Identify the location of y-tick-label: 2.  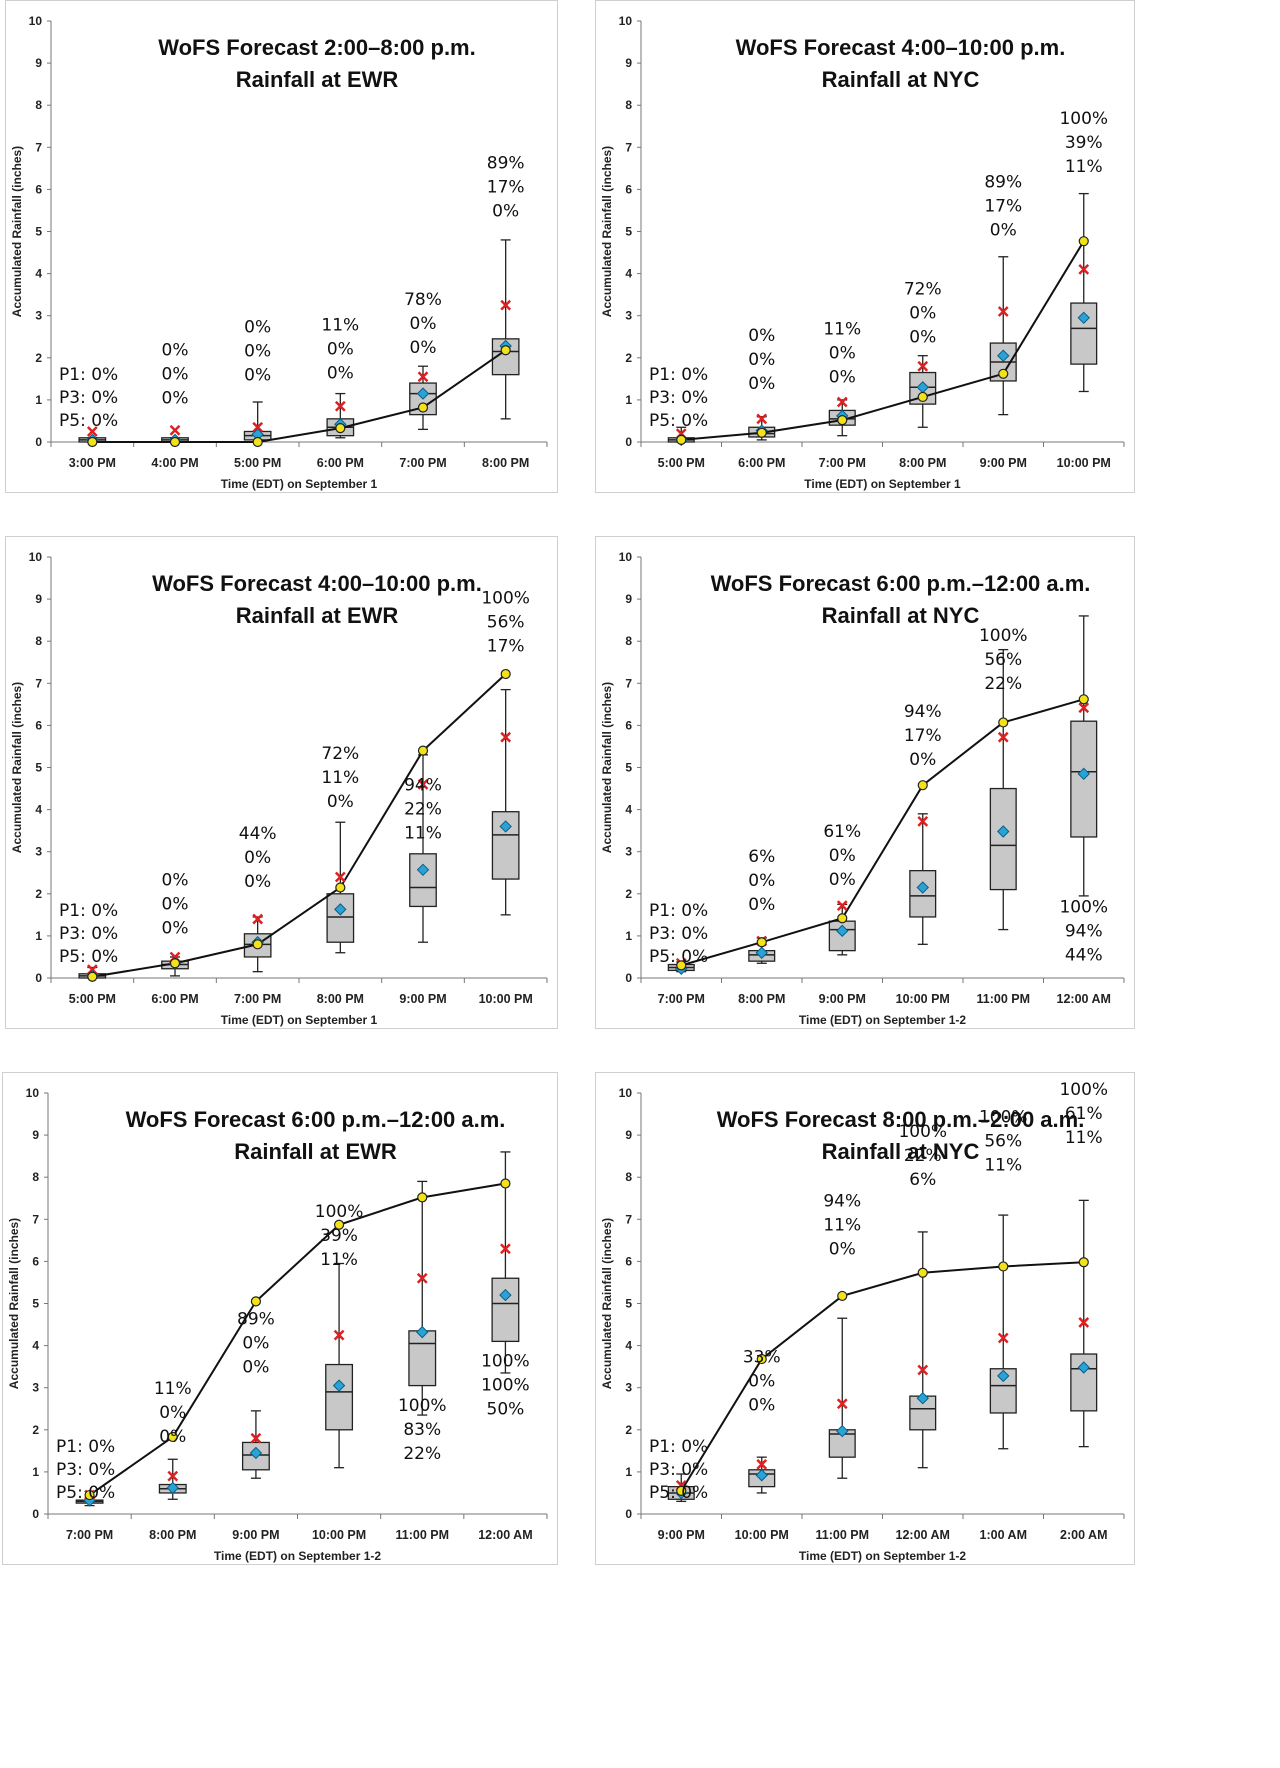
(38, 358).